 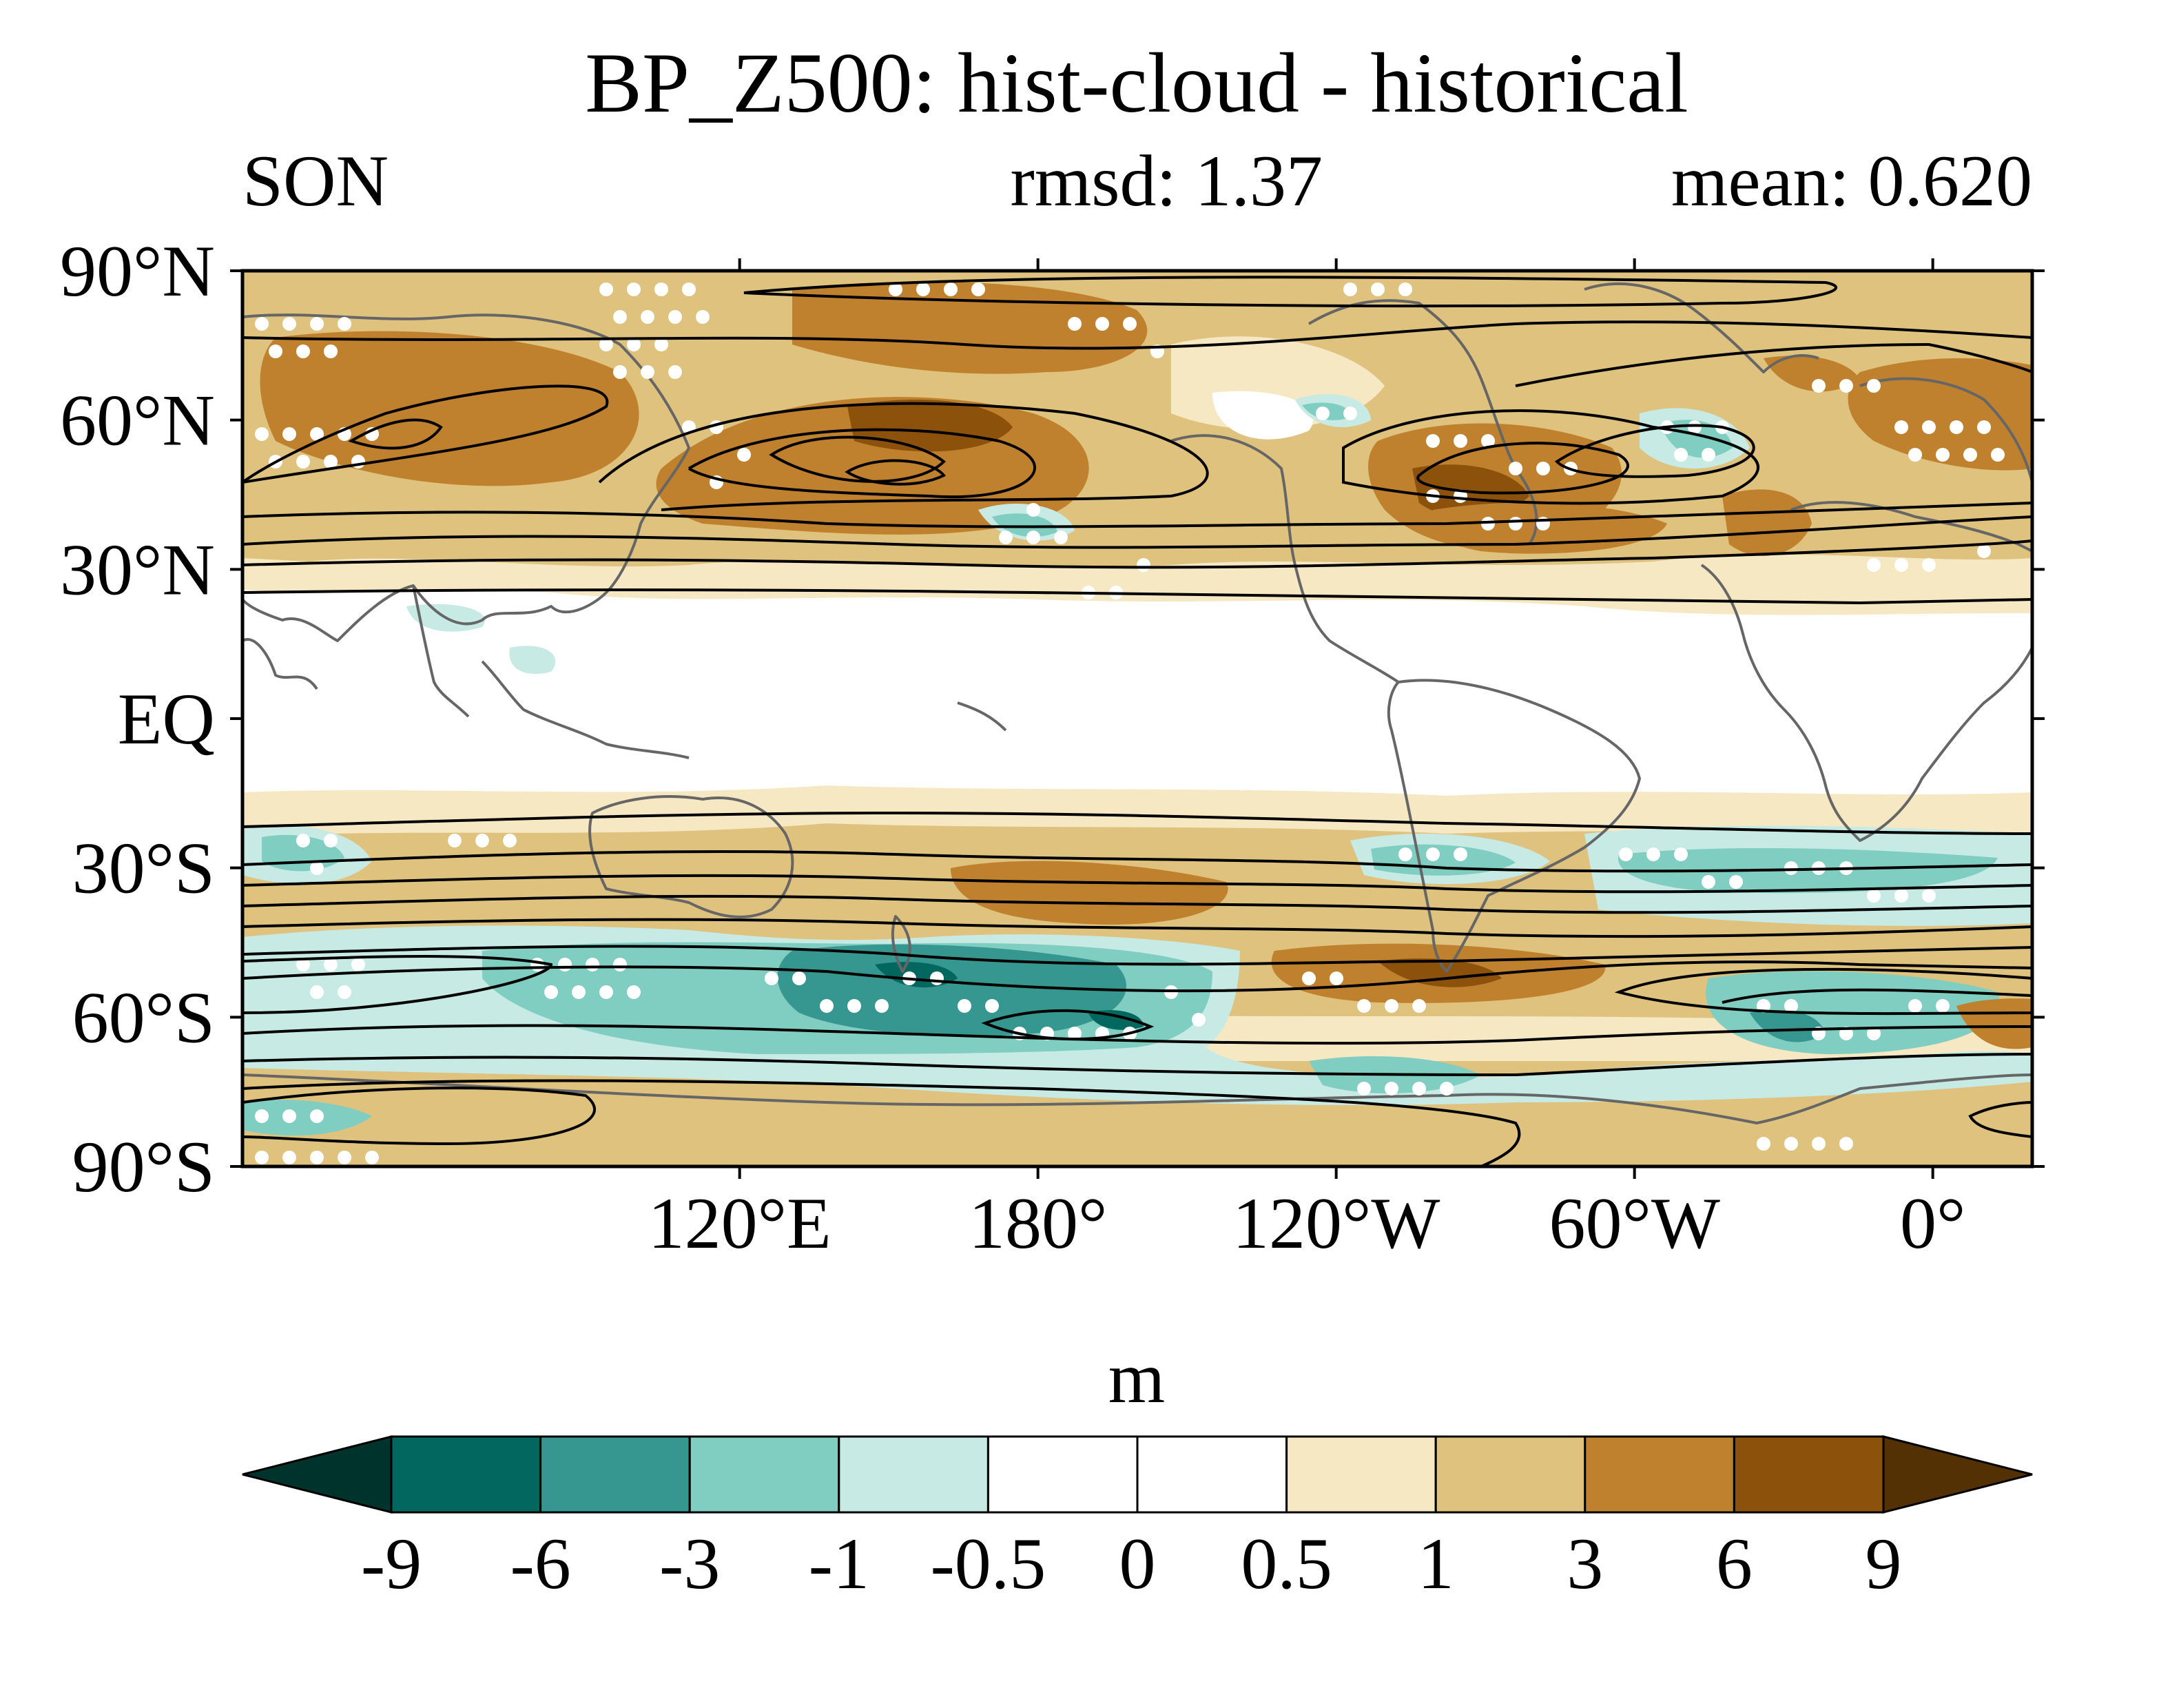 What do you see at coordinates (1136, 83) in the screenshot?
I see `figure-title: BP_Z500: hist-cloud - historical` at bounding box center [1136, 83].